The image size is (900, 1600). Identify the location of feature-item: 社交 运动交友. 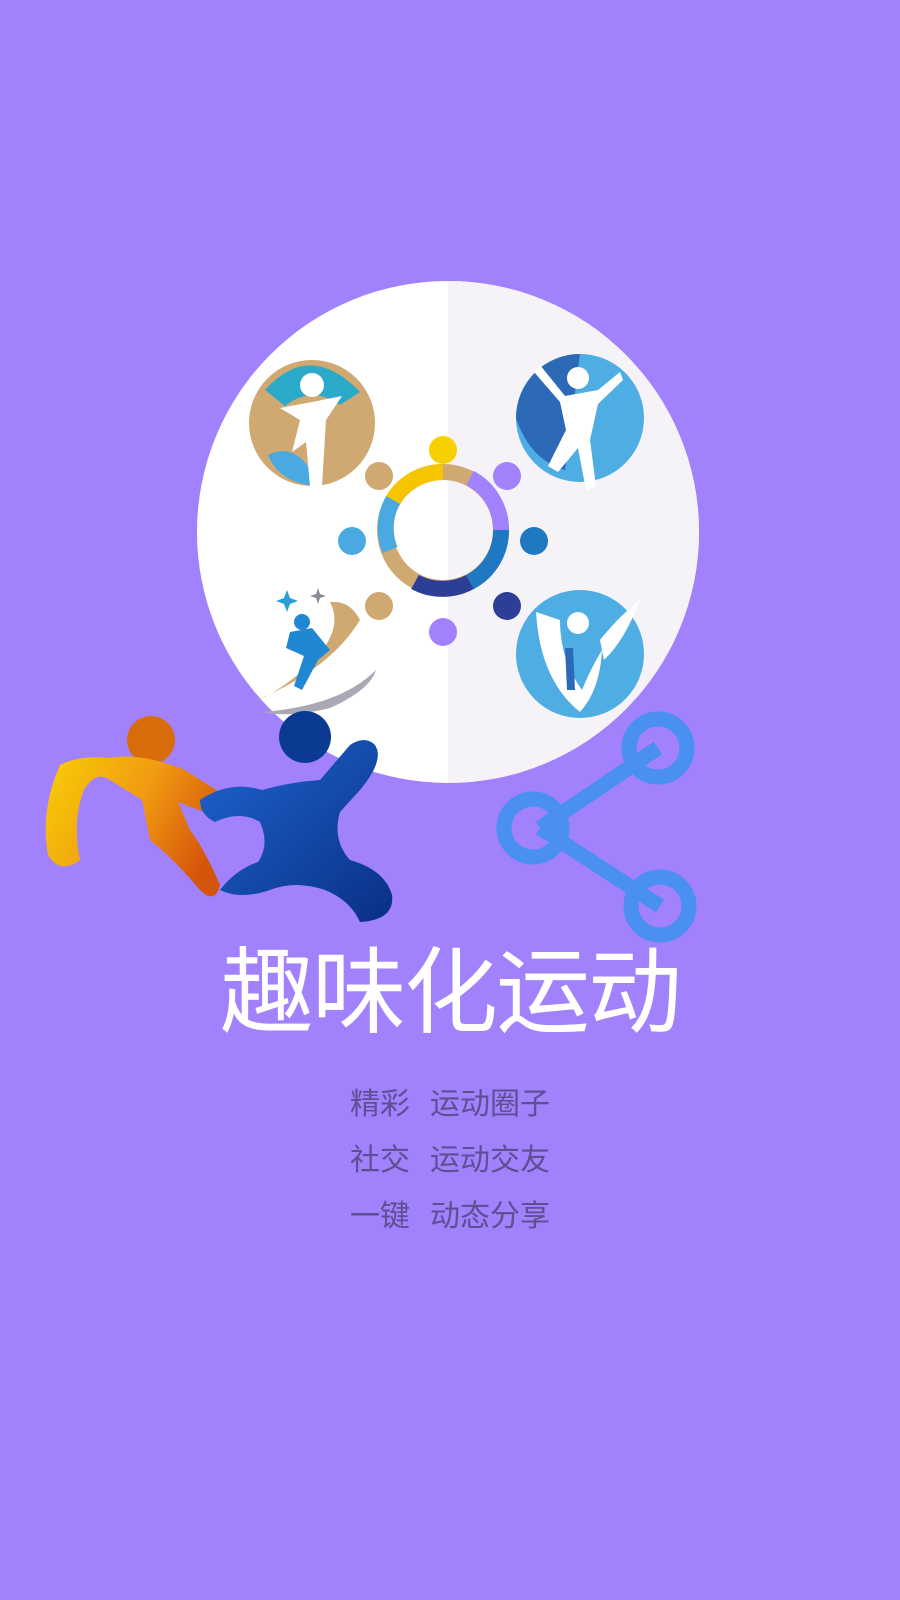
(450, 1169).